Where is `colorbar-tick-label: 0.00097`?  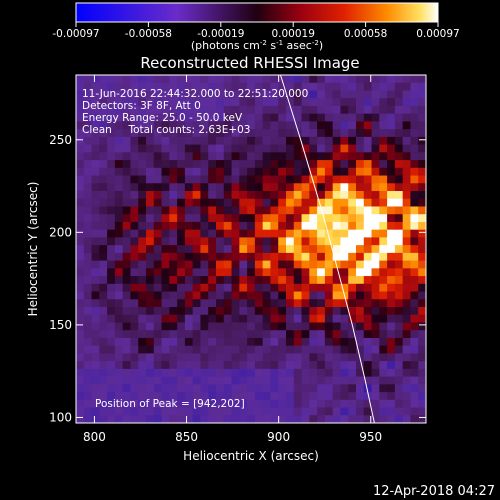 colorbar-tick-label: 0.00097 is located at coordinates (437, 34).